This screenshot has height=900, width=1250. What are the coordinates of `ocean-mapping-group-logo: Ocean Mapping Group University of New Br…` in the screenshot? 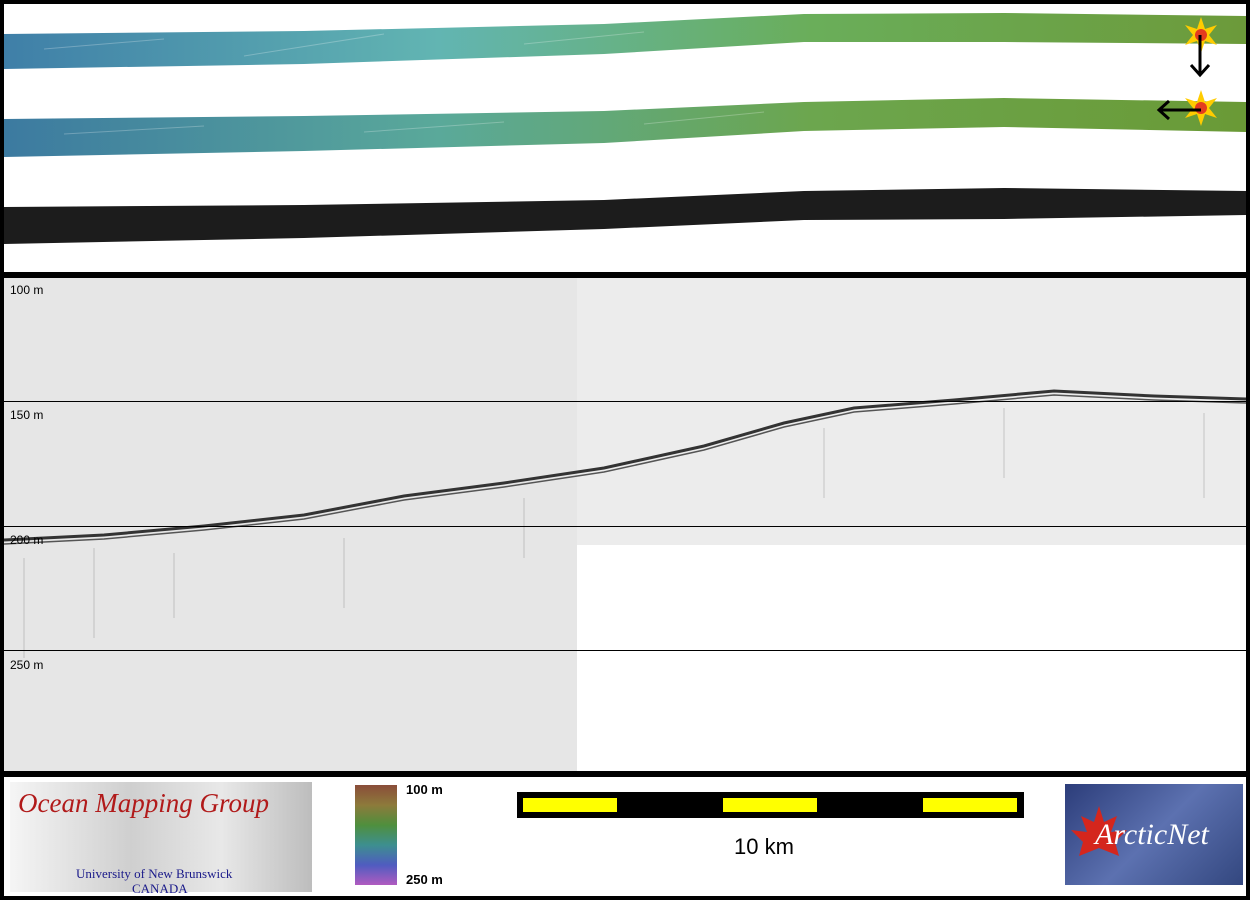 It's located at (161, 839).